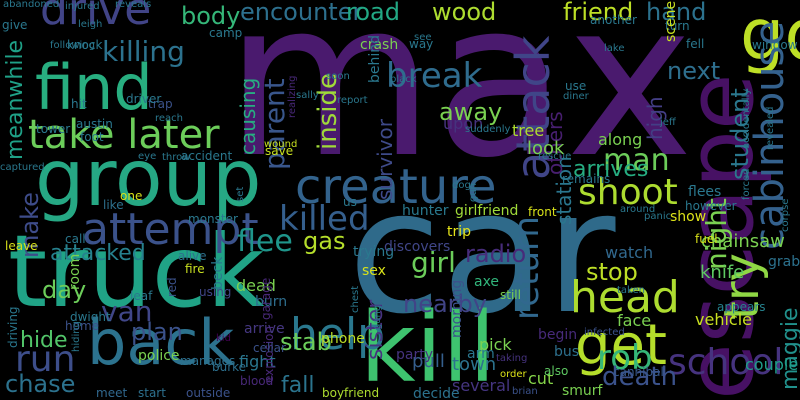 The image size is (800, 400). Describe the element at coordinates (459, 232) in the screenshot. I see `word-trip: trip` at that location.